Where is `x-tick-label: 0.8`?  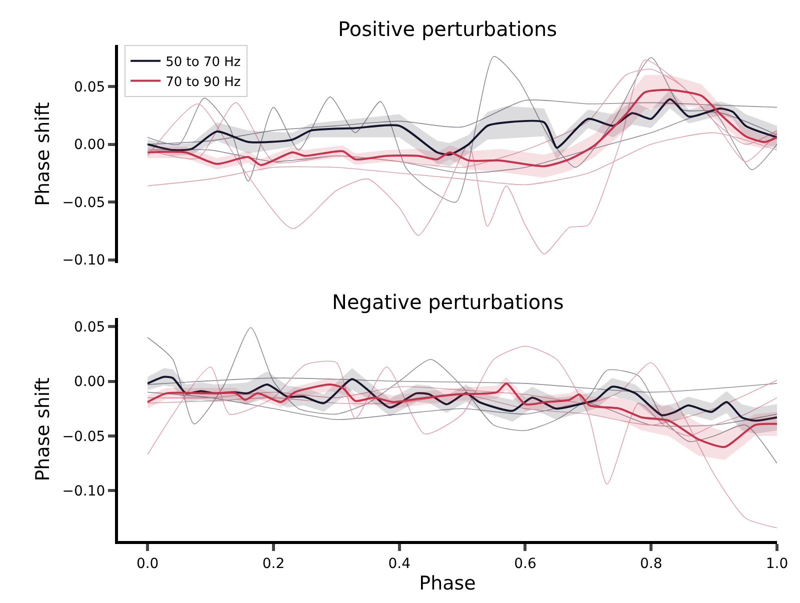 x-tick-label: 0.8 is located at coordinates (651, 564).